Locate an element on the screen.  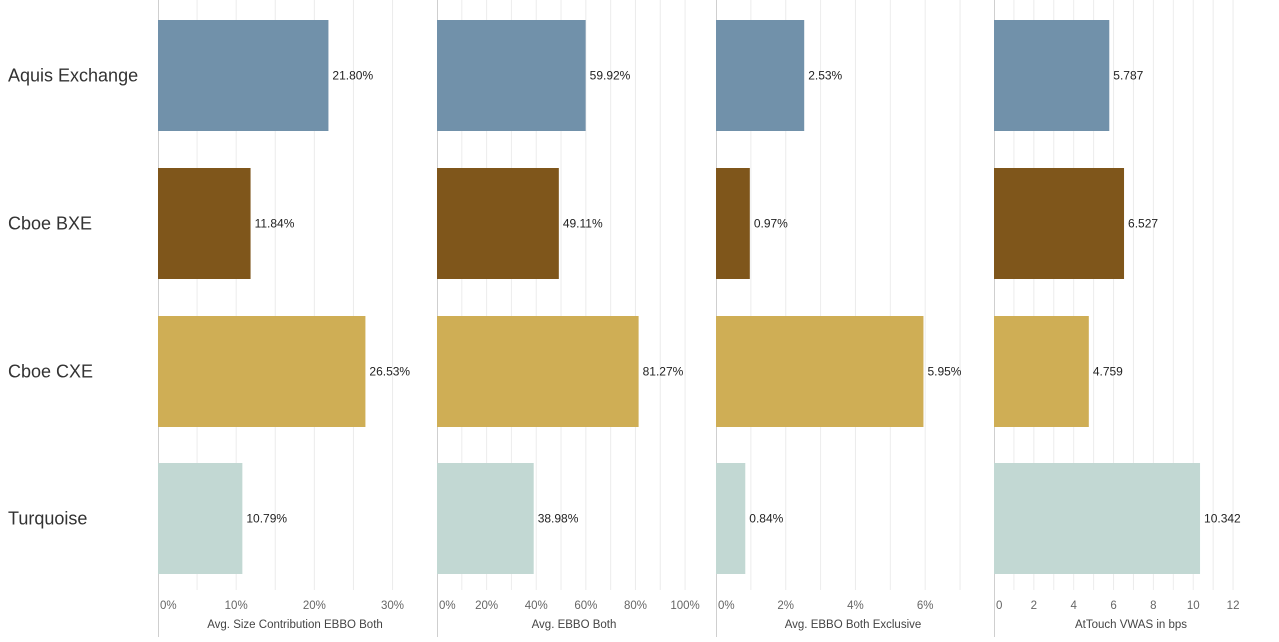
value-label: 5.95% is located at coordinates (944, 372).